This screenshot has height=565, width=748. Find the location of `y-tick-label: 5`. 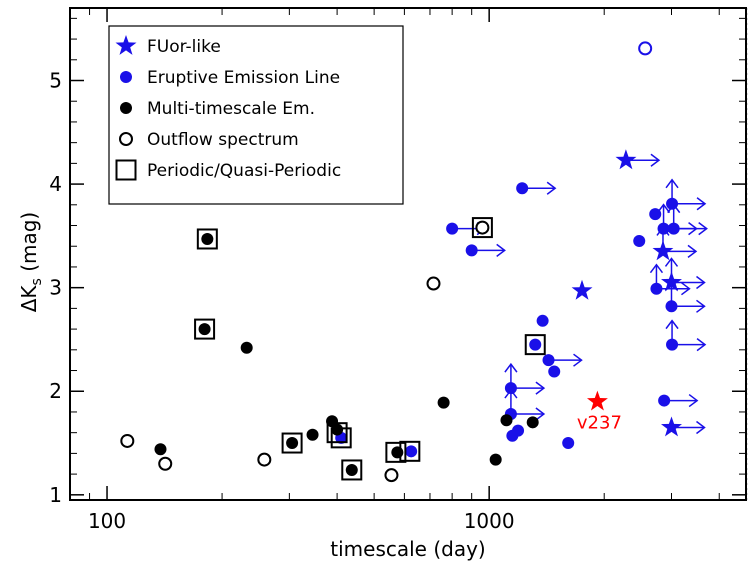

y-tick-label: 5 is located at coordinates (55, 81).